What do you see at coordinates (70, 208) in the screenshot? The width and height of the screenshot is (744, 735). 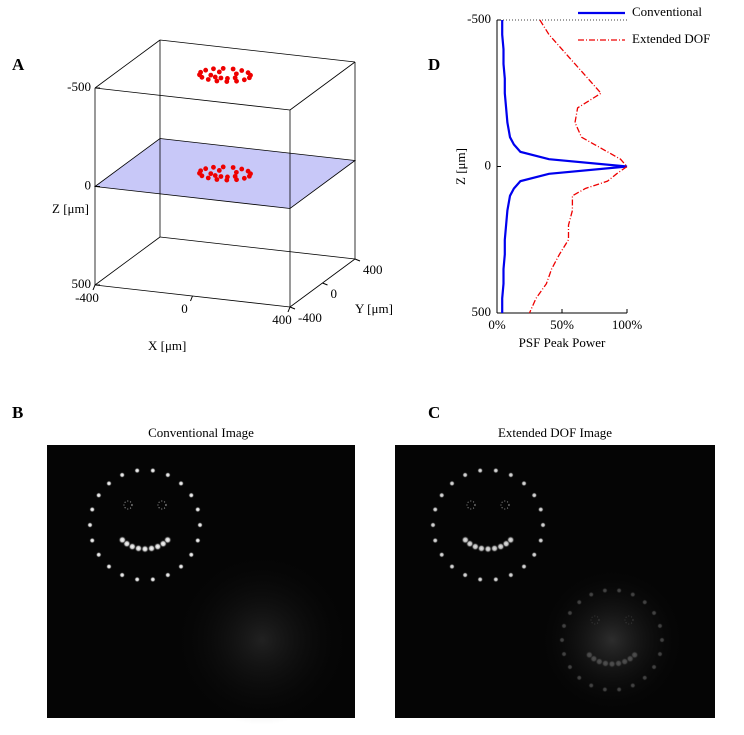 I see `z-axis-label: Z [μm]` at bounding box center [70, 208].